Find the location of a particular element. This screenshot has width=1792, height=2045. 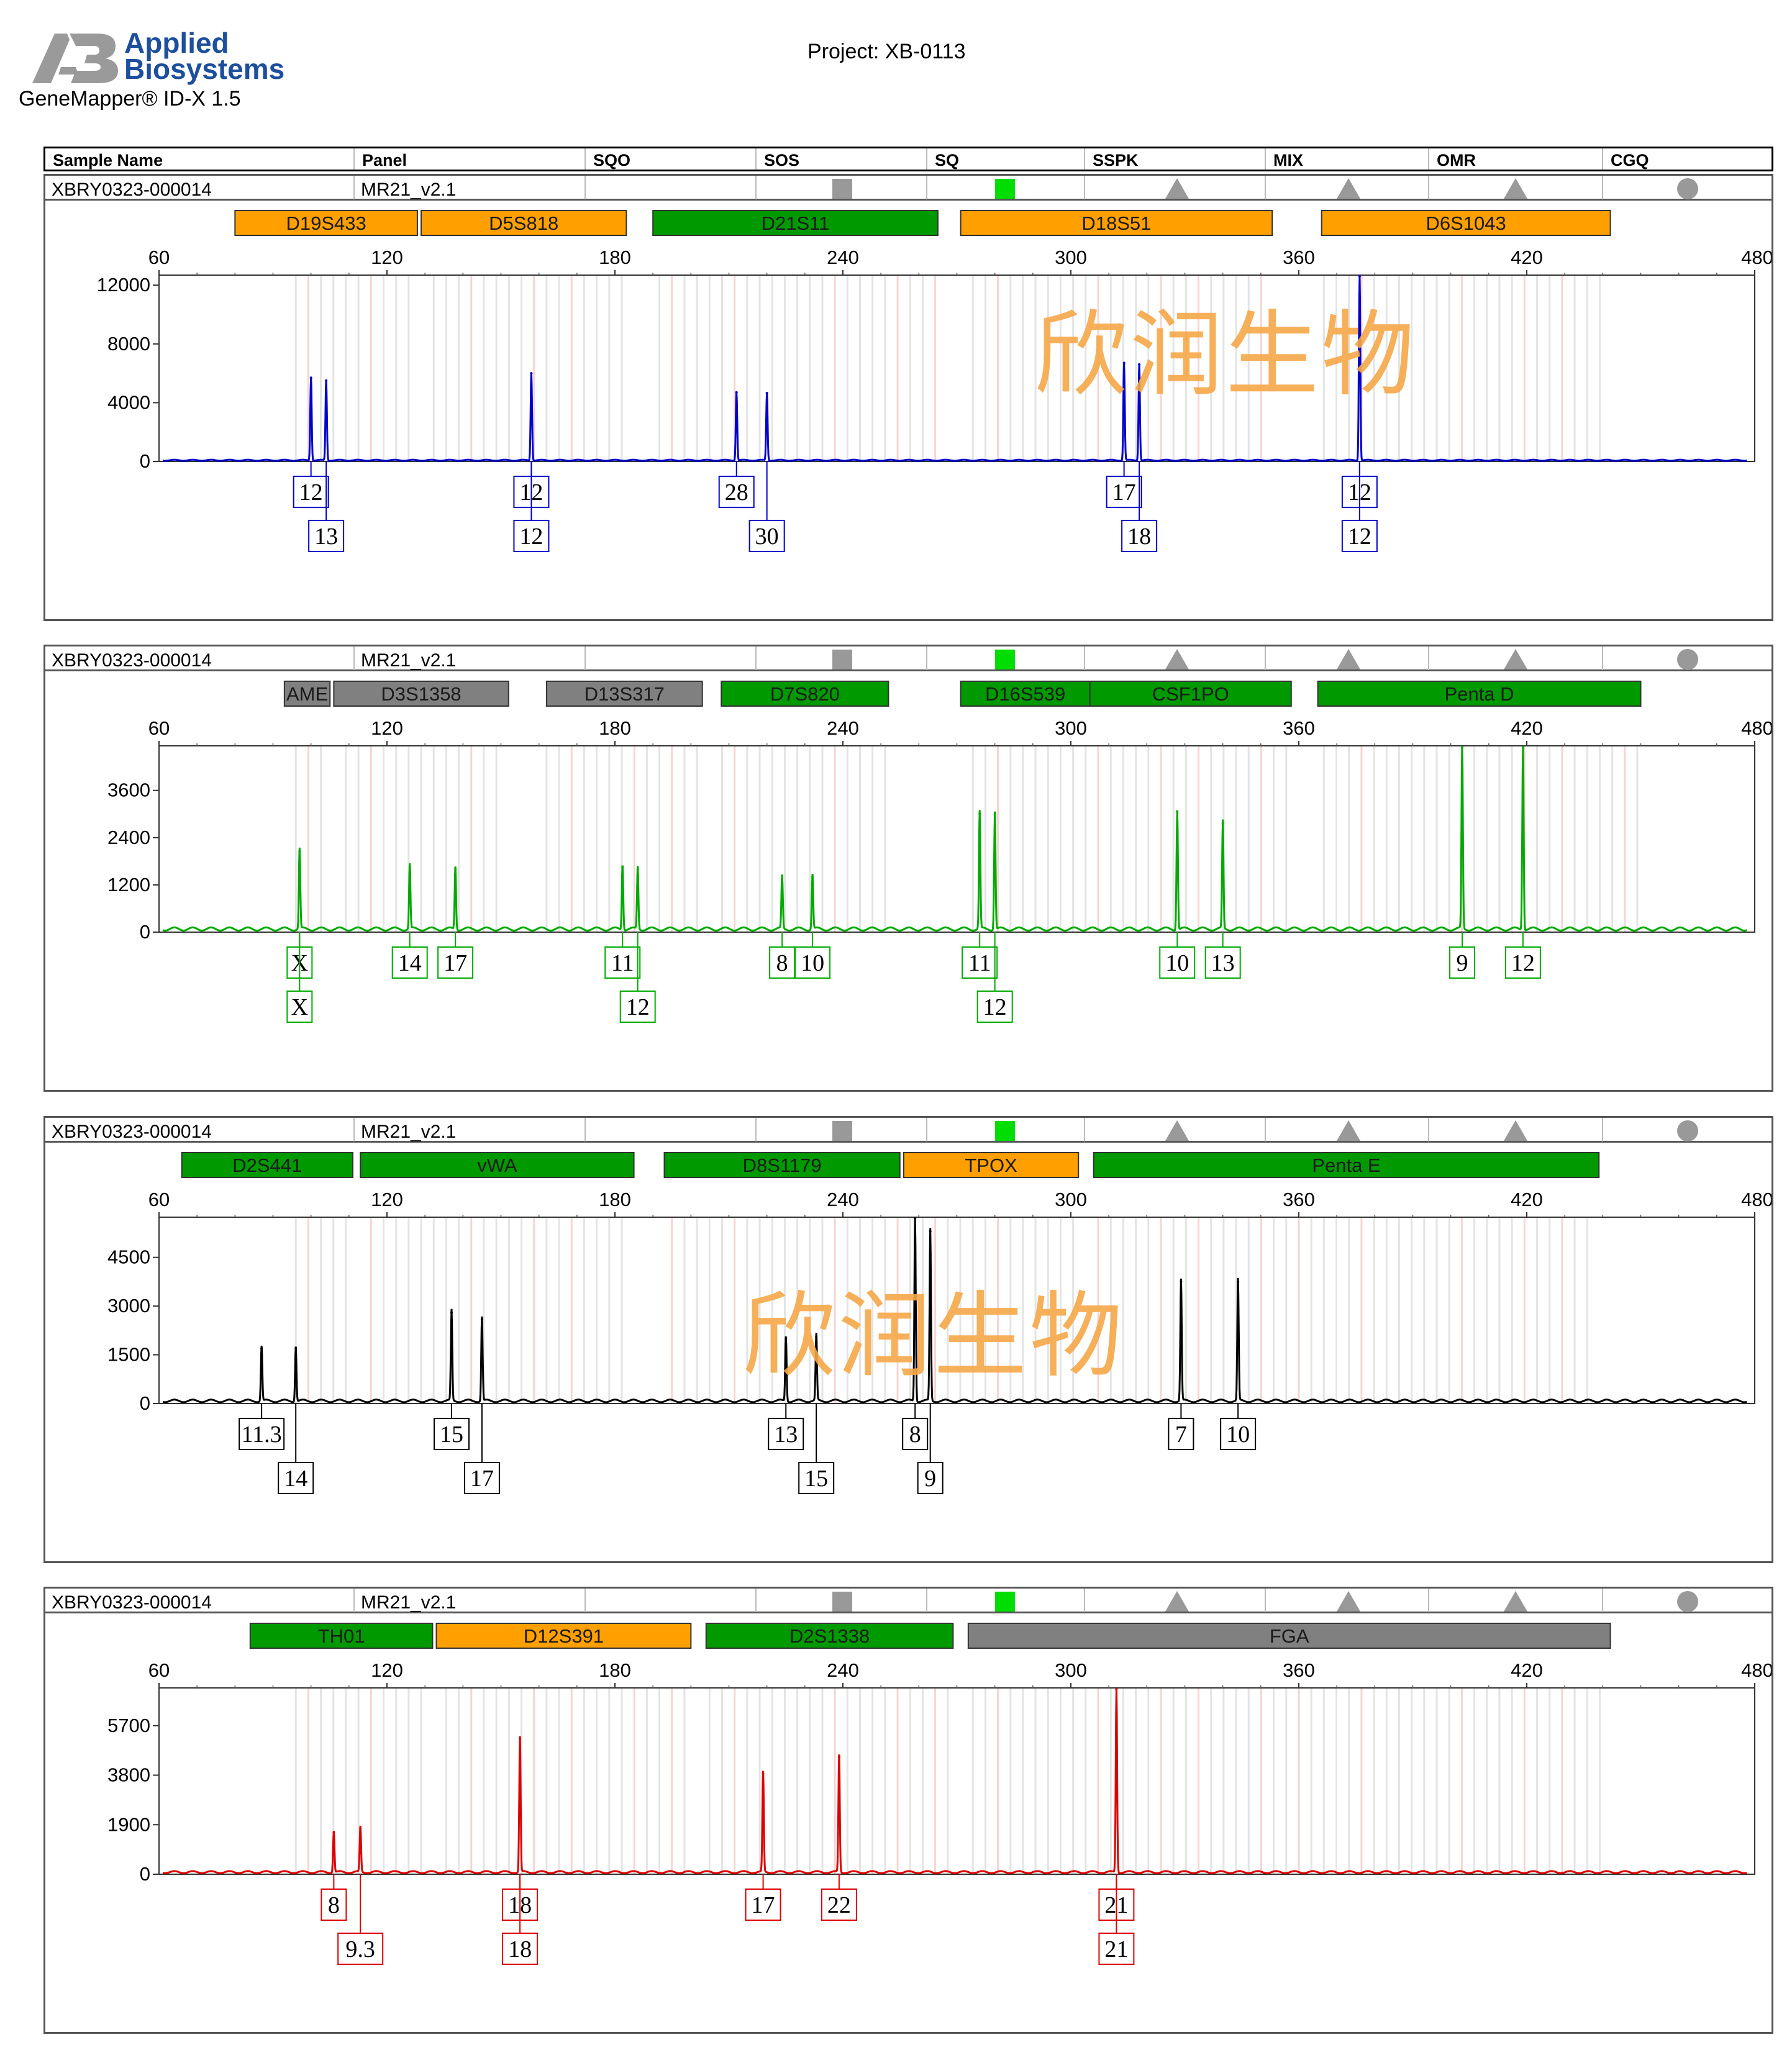

column-sq: SQ is located at coordinates (1005, 159).